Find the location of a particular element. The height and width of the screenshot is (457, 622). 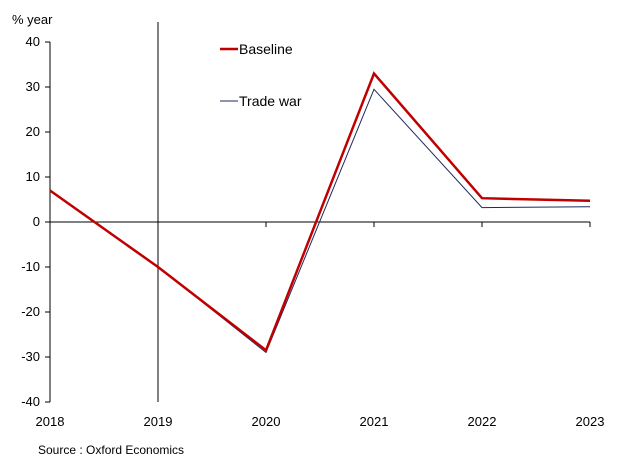

x-tick-label: 2022 is located at coordinates (482, 421).